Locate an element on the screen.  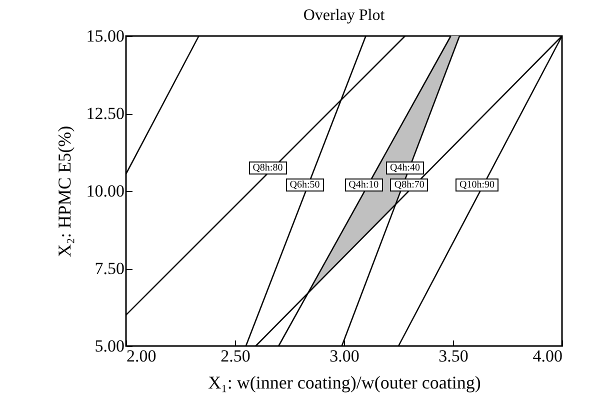
x-tick-label: 3.50 is located at coordinates (453, 356).